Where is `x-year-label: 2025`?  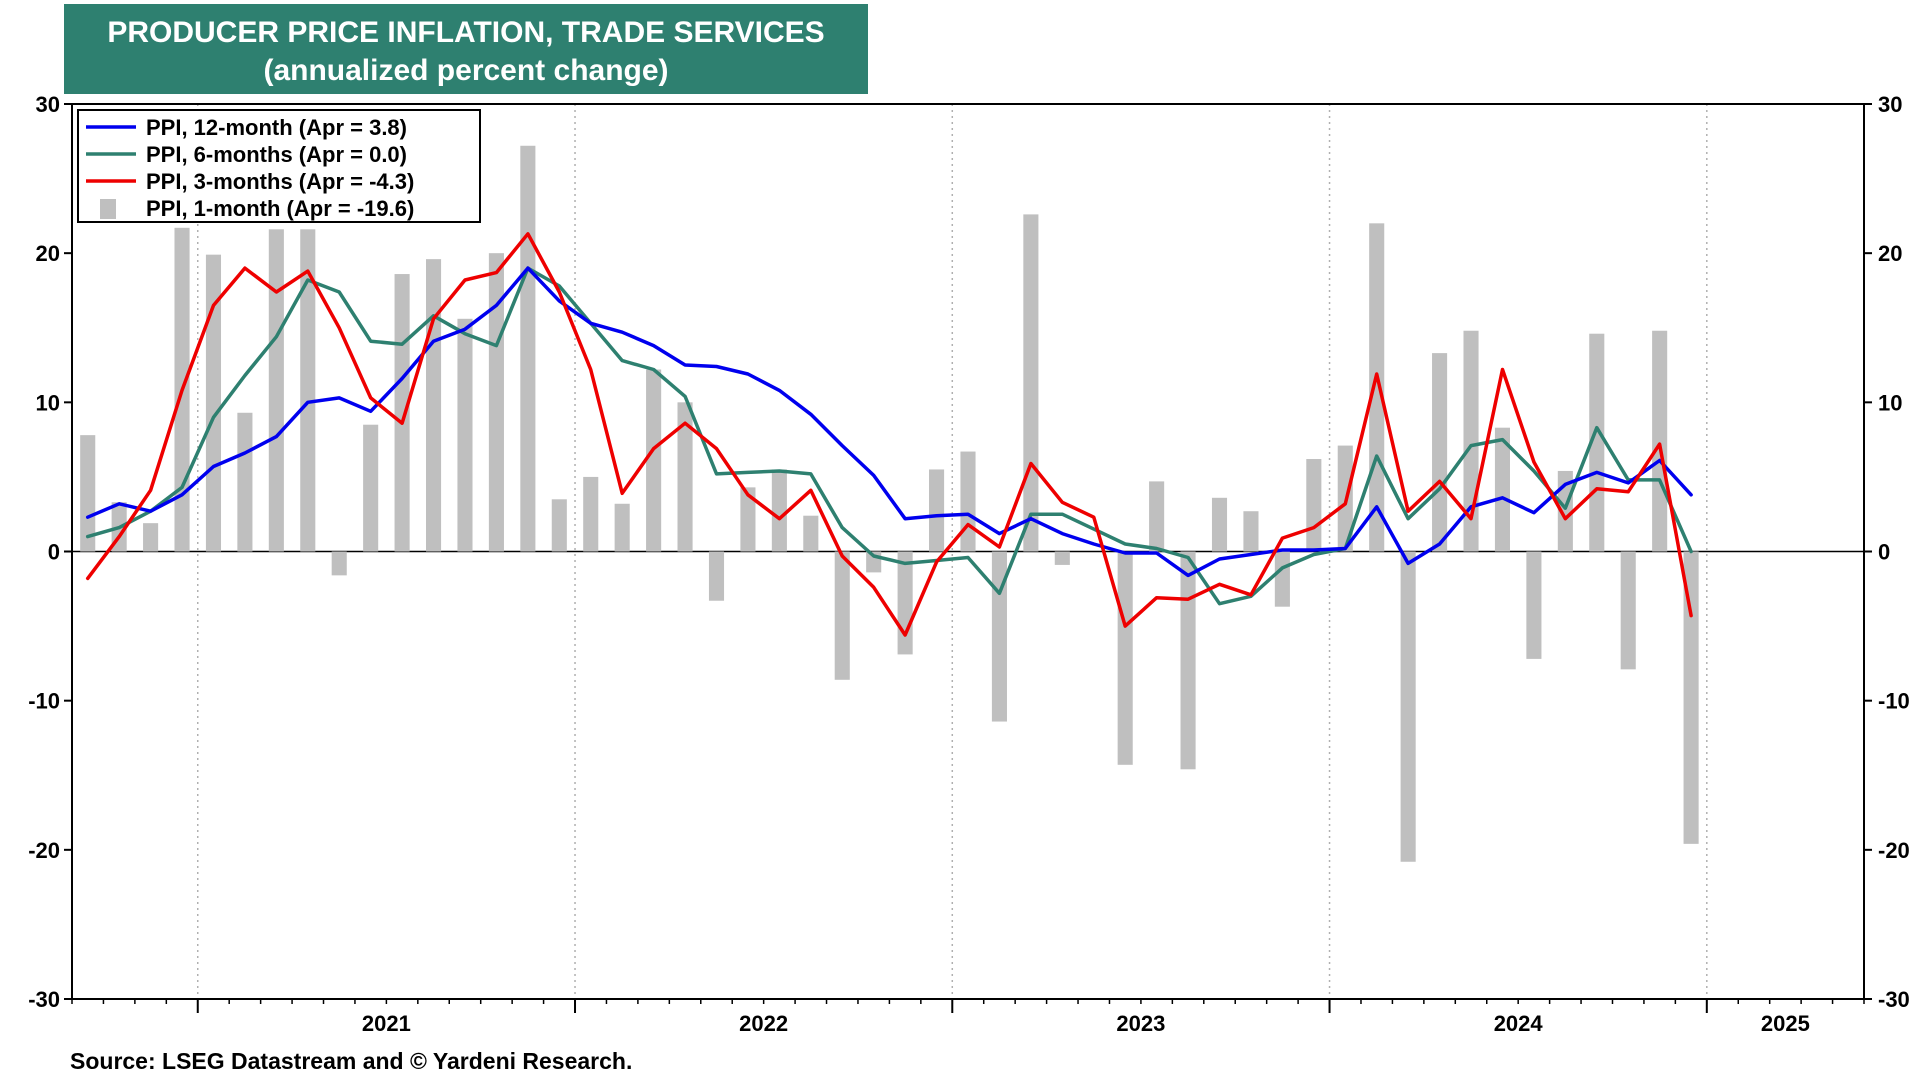
x-year-label: 2025 is located at coordinates (1785, 1023).